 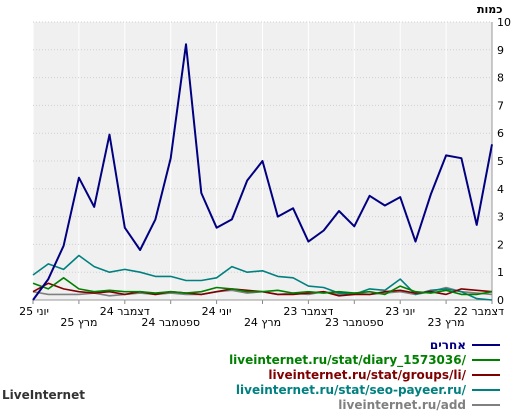 I want to click on x-tick-label: דצמבר 23, so click(x=308, y=311).